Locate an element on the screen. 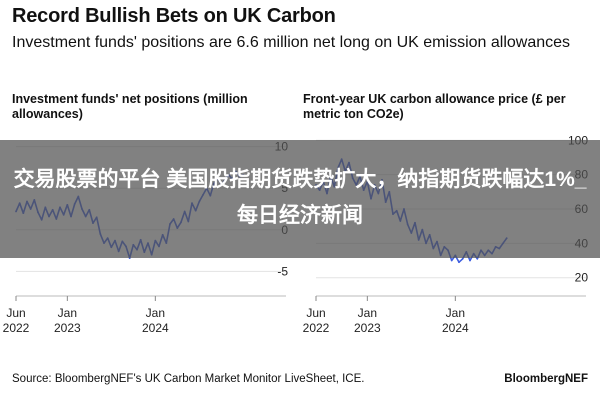  y-tick-label: -5 is located at coordinates (282, 271).